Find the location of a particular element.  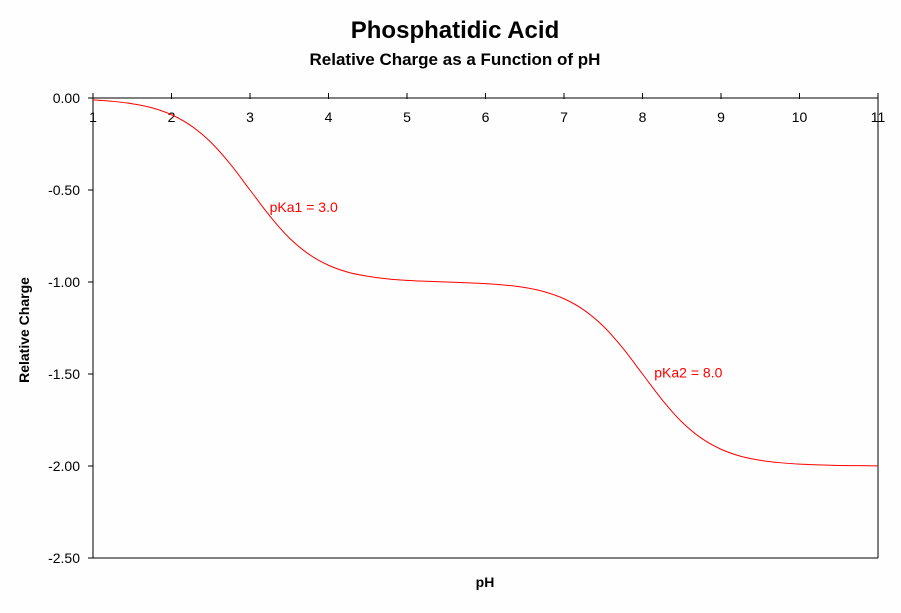

x-axis-label: pH is located at coordinates (485, 582).